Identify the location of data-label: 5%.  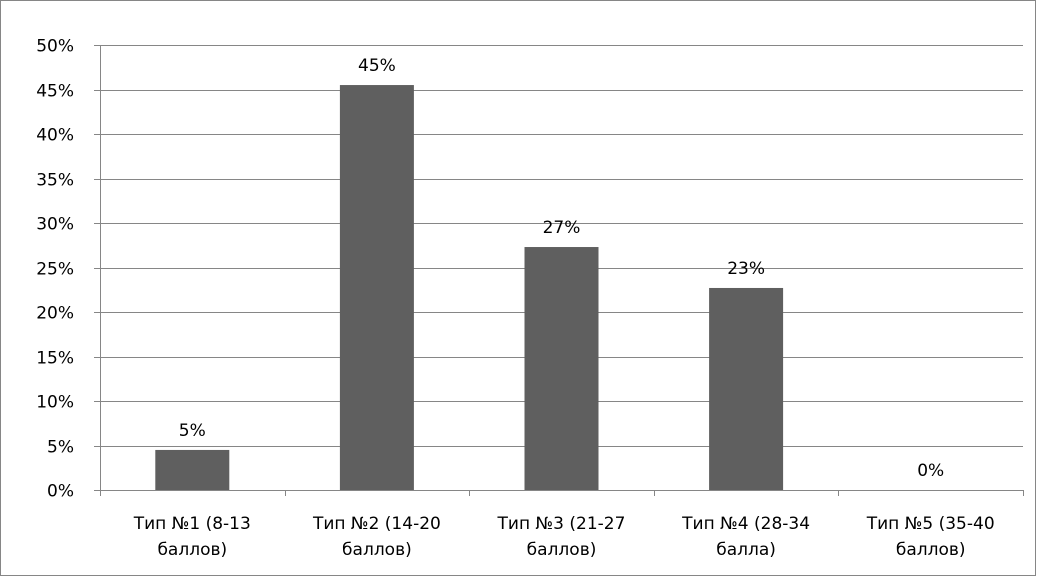
(192, 431).